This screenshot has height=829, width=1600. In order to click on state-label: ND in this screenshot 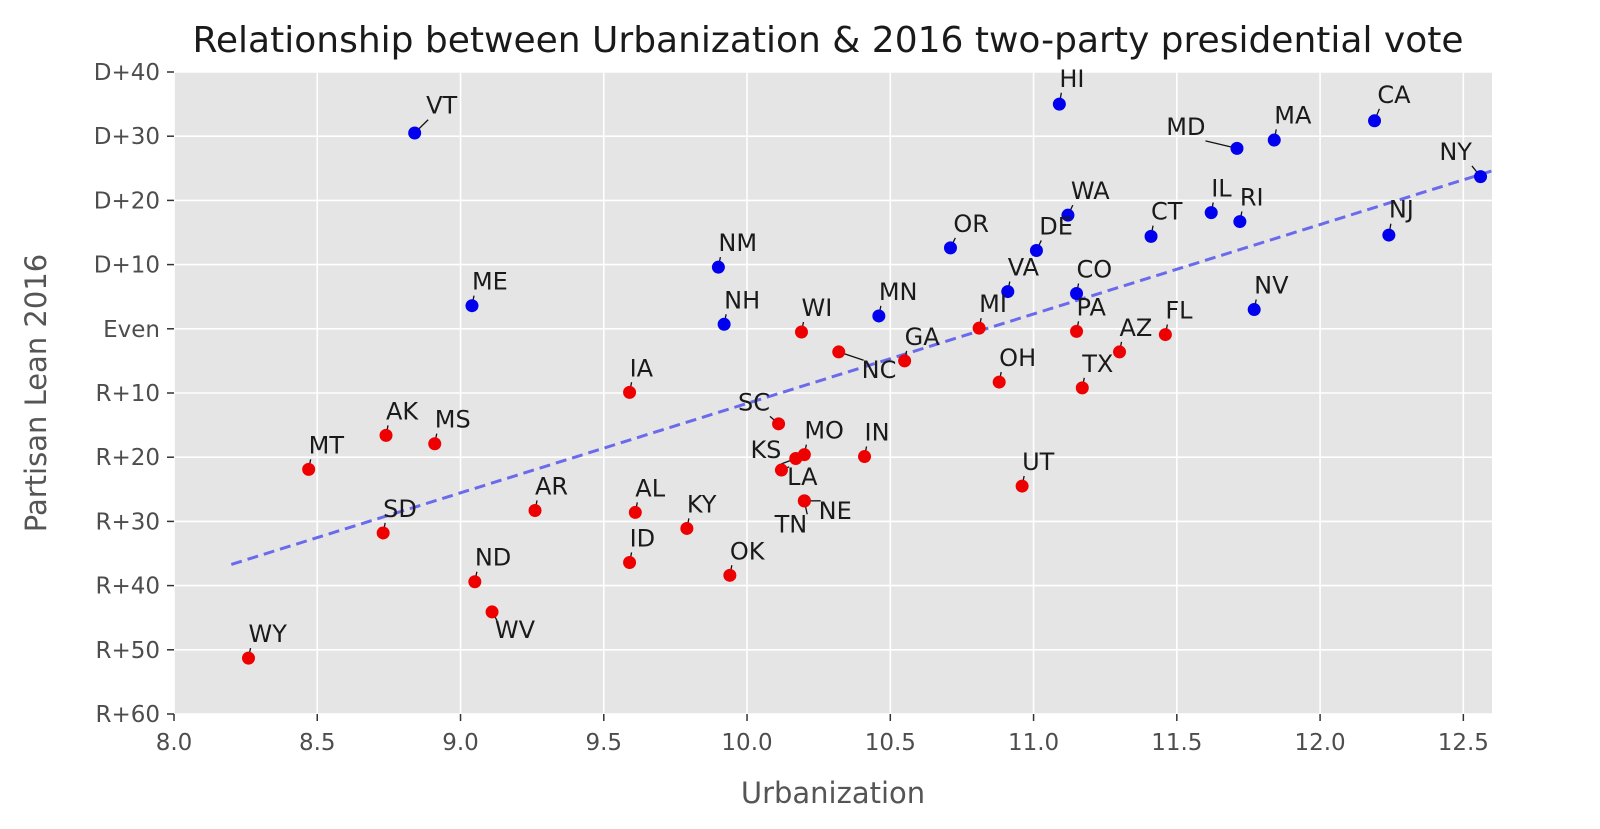, I will do `click(493, 558)`.